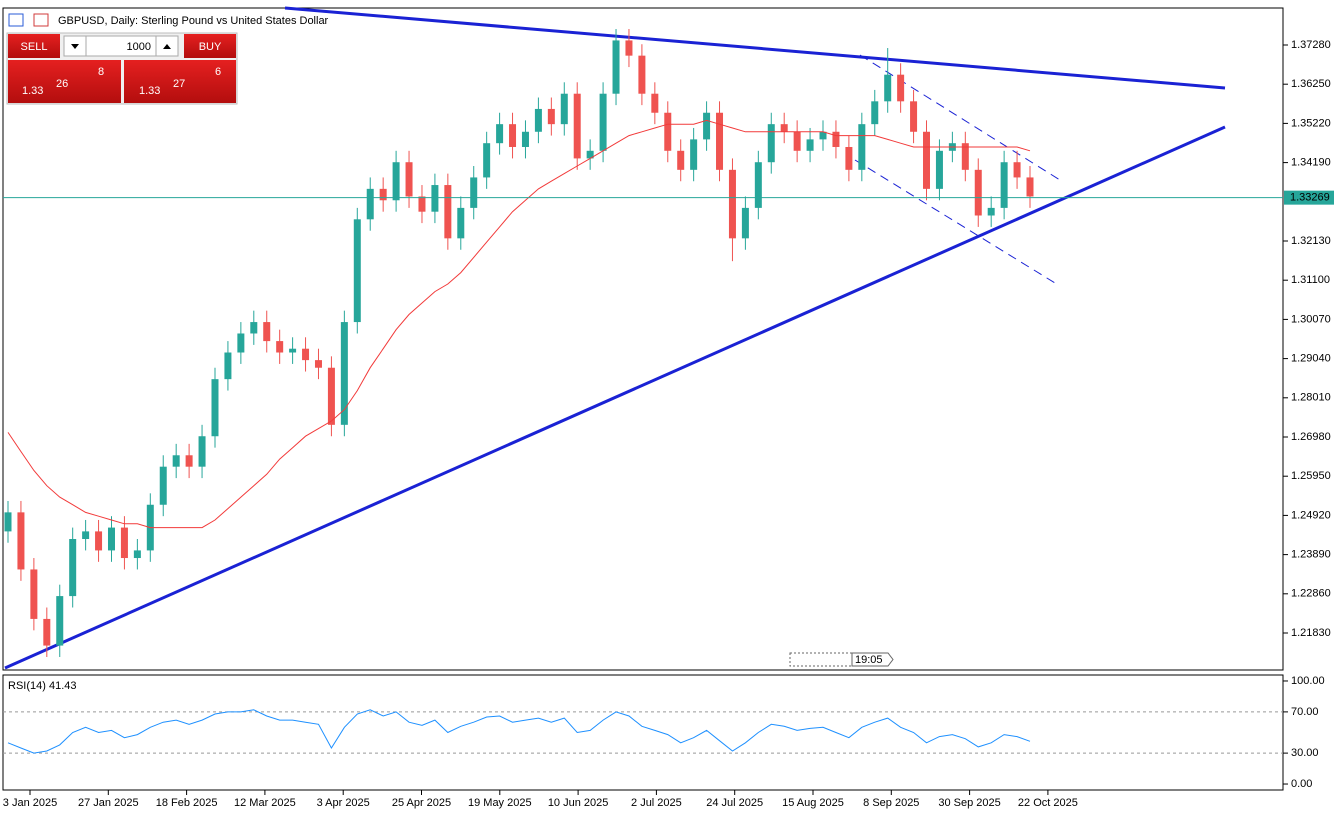 This screenshot has width=1342, height=817. Describe the element at coordinates (1305, 753) in the screenshot. I see `y-tick-label: 30.00` at that location.